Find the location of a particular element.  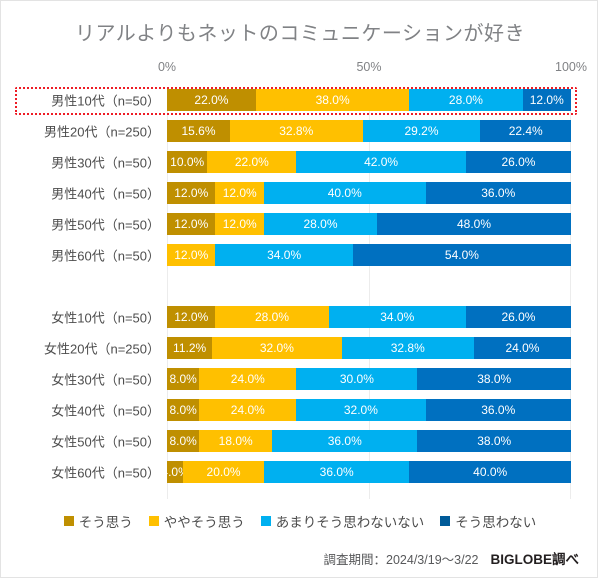

stacked-bar: 12.0% 28.0% 34.0% 26.0% is located at coordinates (369, 317).